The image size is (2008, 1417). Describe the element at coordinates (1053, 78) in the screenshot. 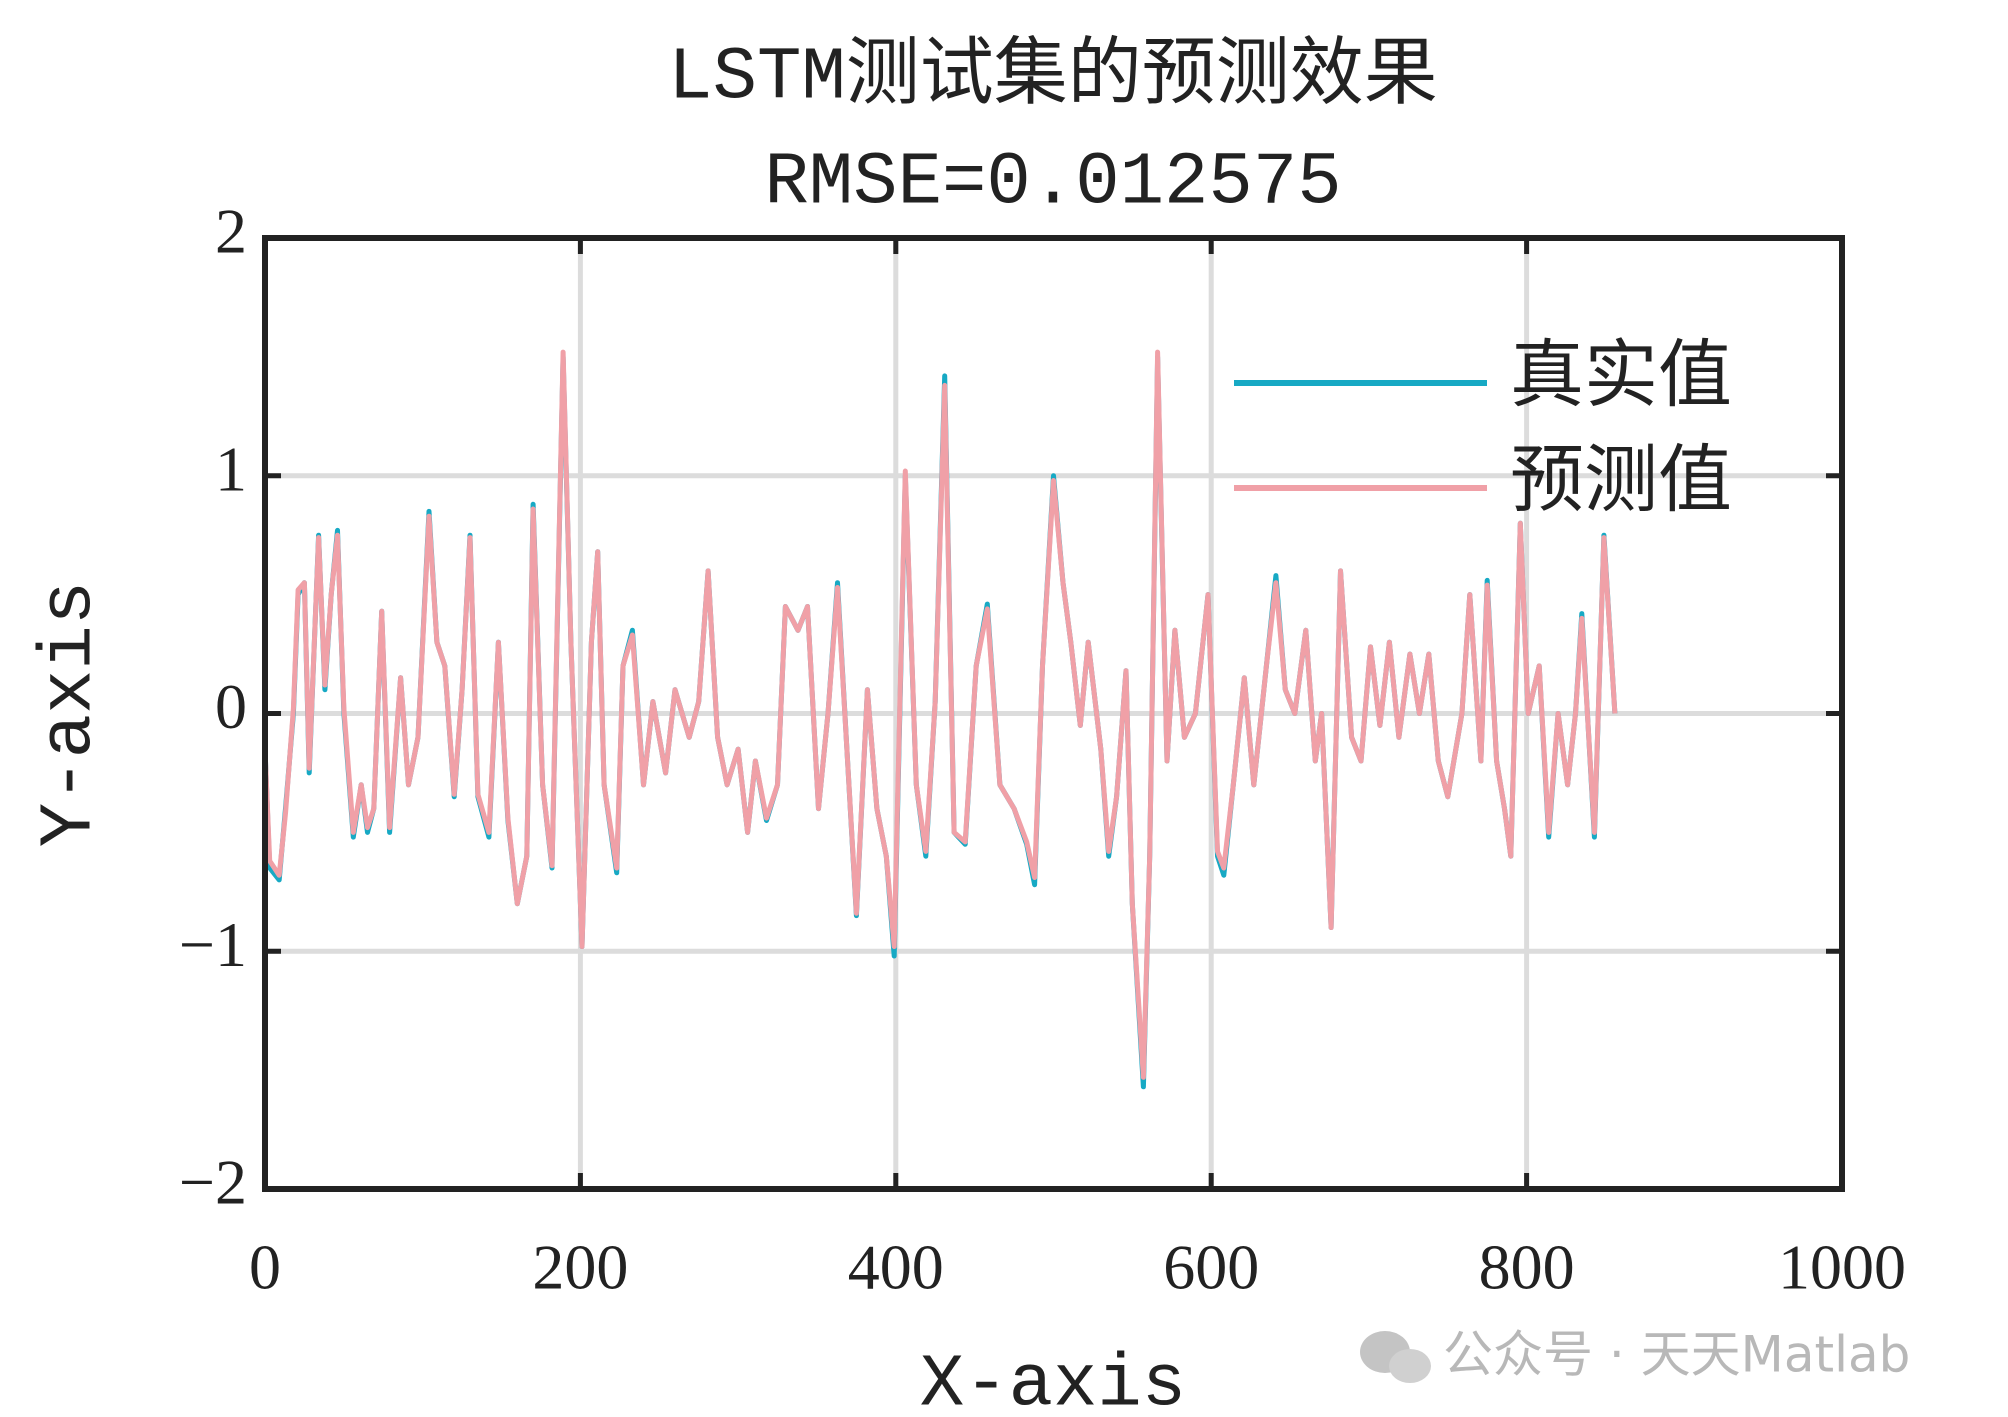

I see `chart-title: LSTM测试集的预测效果` at that location.